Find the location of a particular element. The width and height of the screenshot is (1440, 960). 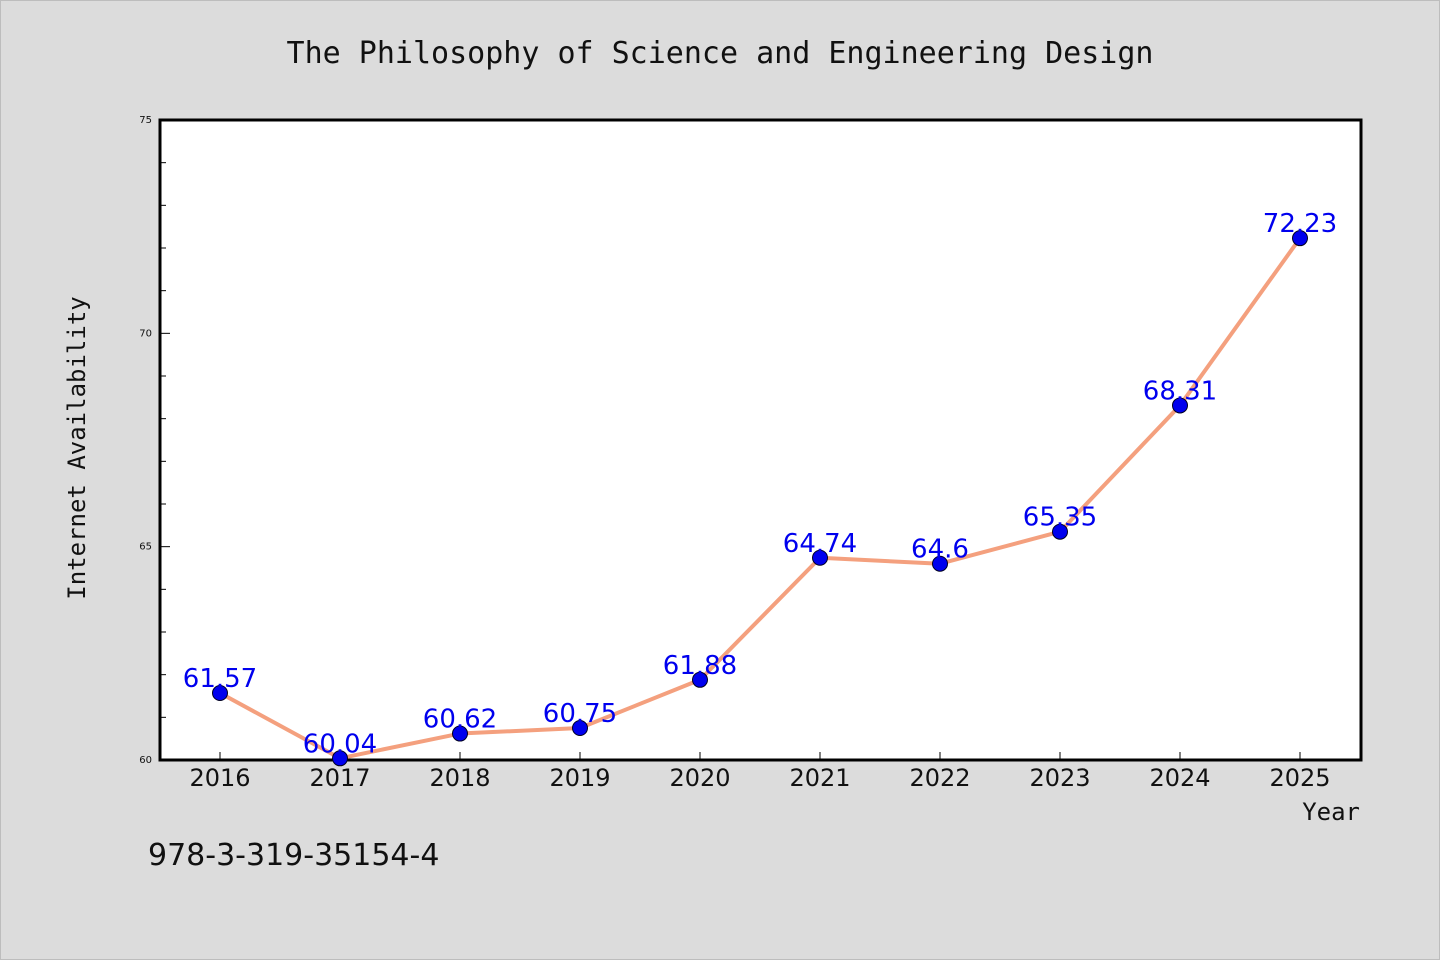

y-tick-label: 65 is located at coordinates (145, 547).